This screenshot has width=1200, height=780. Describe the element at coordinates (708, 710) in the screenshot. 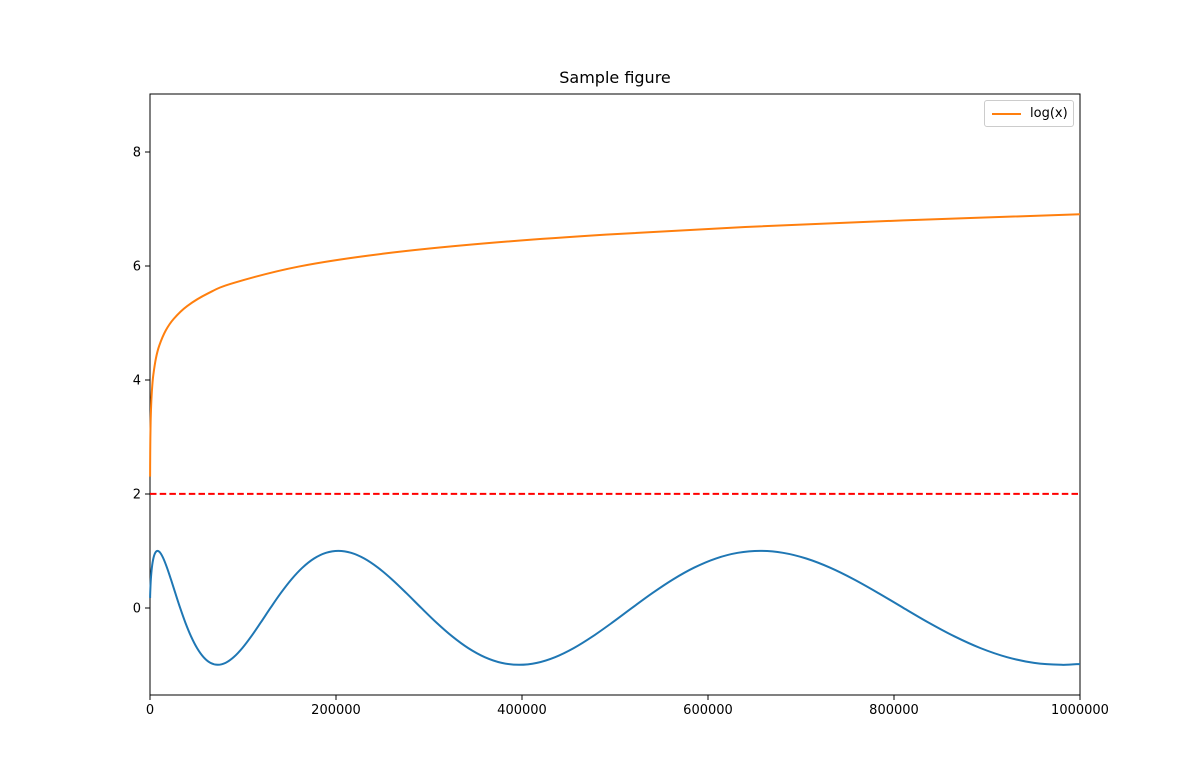

I see `x-tick-label: 600000` at that location.